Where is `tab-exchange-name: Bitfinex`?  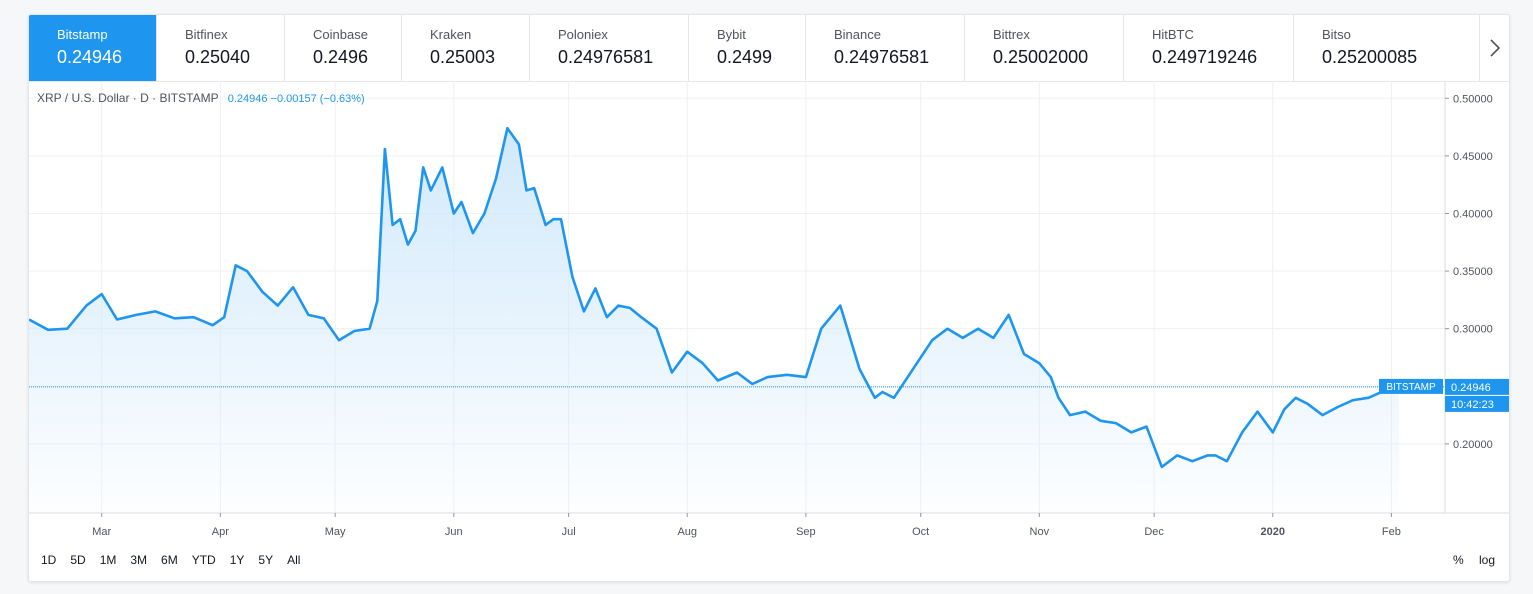 tab-exchange-name: Bitfinex is located at coordinates (206, 34).